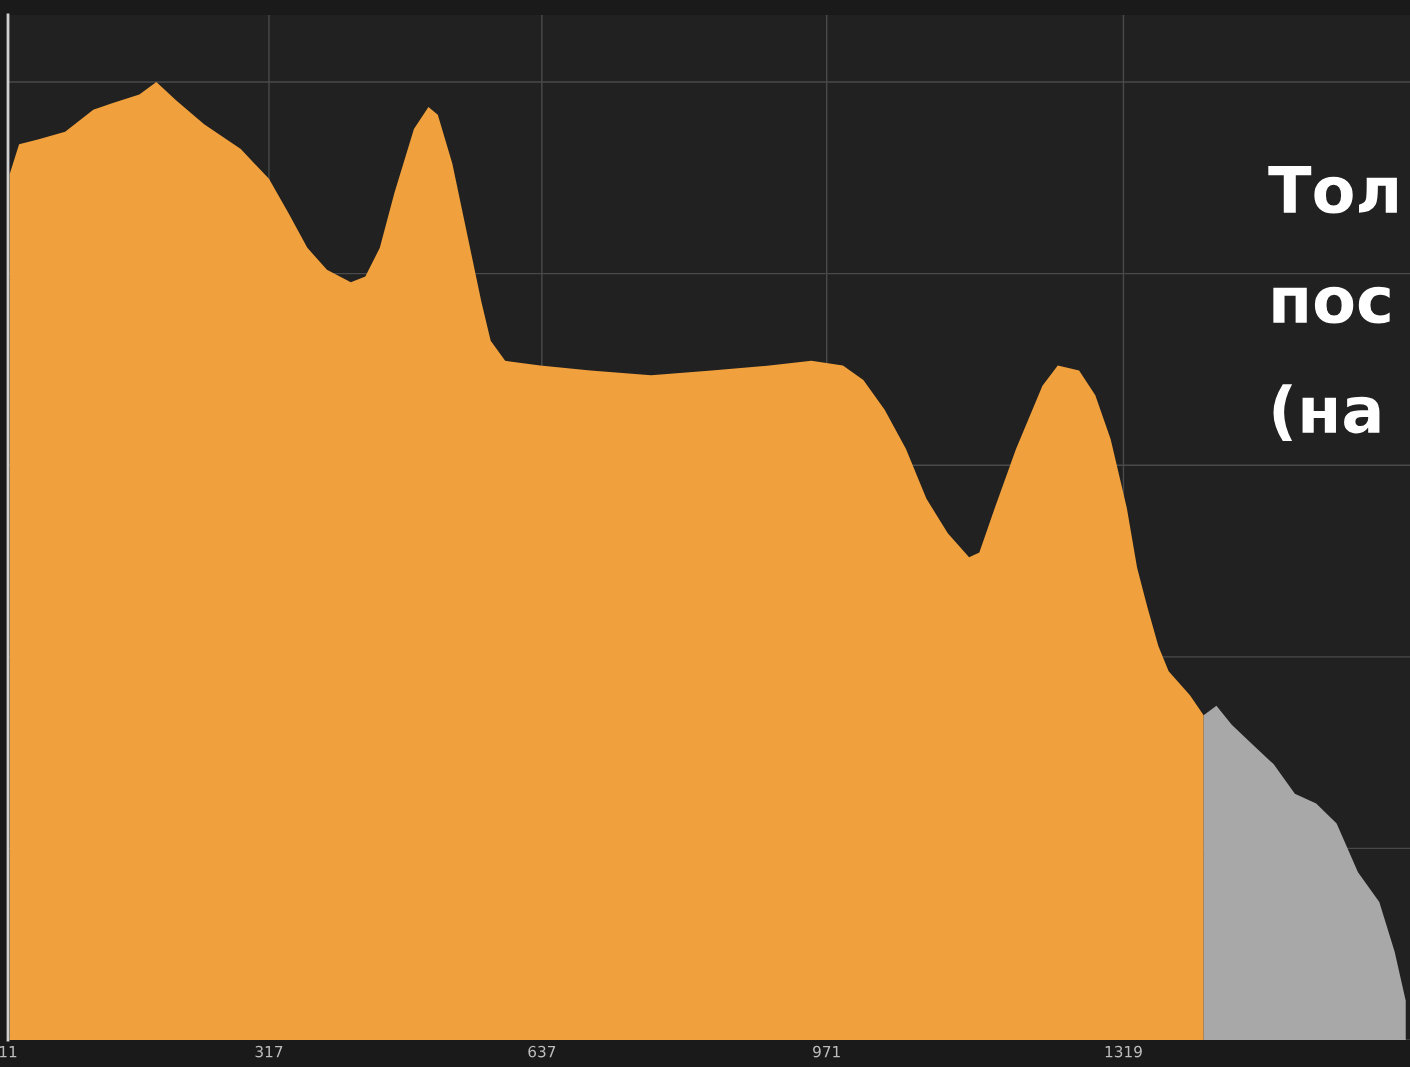 Image resolution: width=1410 pixels, height=1067 pixels. What do you see at coordinates (826, 1051) in the screenshot?
I see `x-tick-label: 971` at bounding box center [826, 1051].